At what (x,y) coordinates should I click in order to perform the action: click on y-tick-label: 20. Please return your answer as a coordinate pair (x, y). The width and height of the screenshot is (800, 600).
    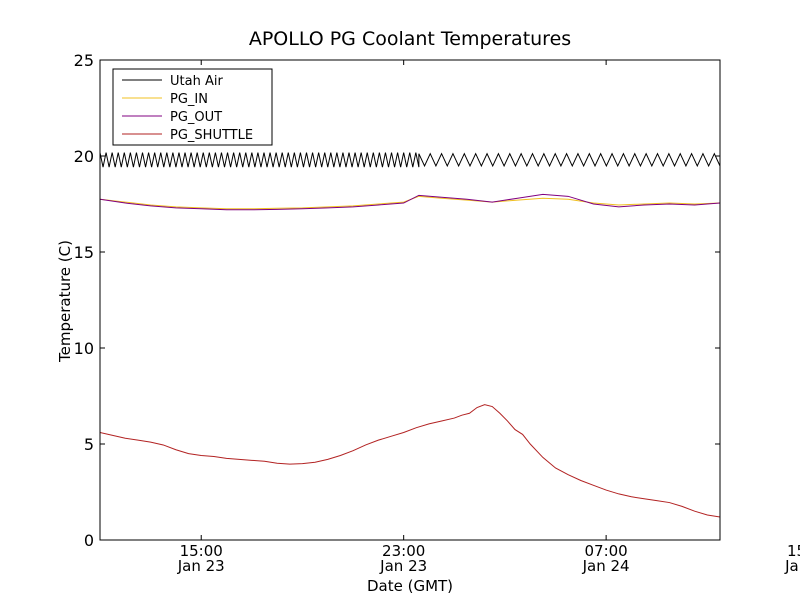
    Looking at the image, I should click on (84, 156).